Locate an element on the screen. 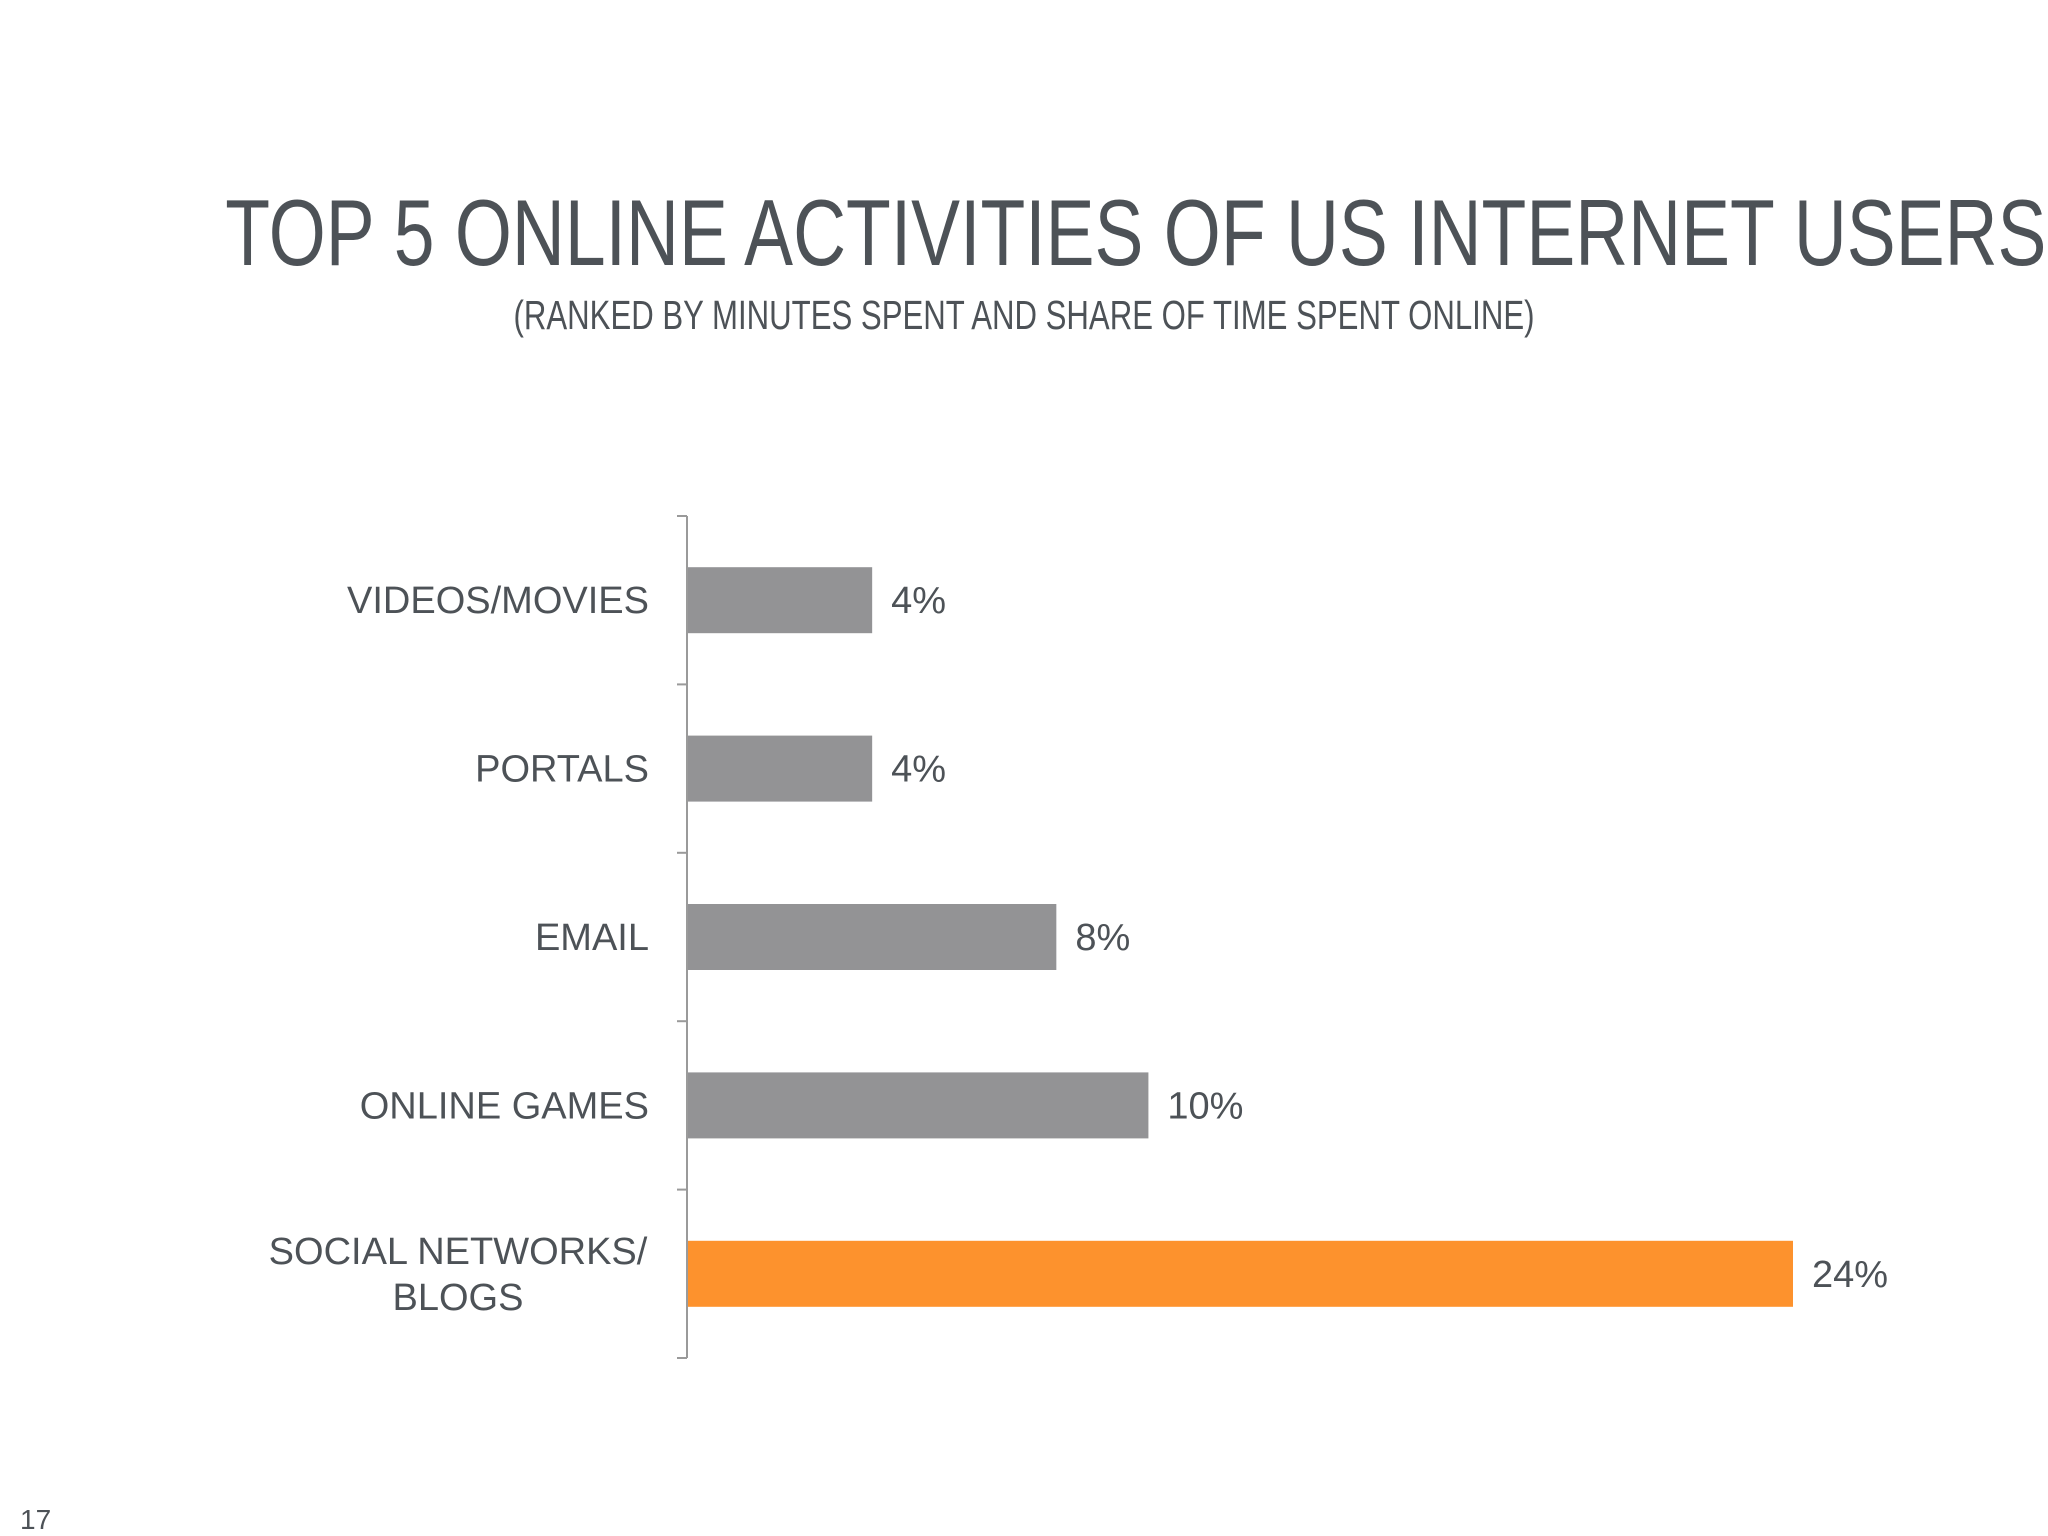  category-label: VIDEOS/MOVIES is located at coordinates (498, 601).